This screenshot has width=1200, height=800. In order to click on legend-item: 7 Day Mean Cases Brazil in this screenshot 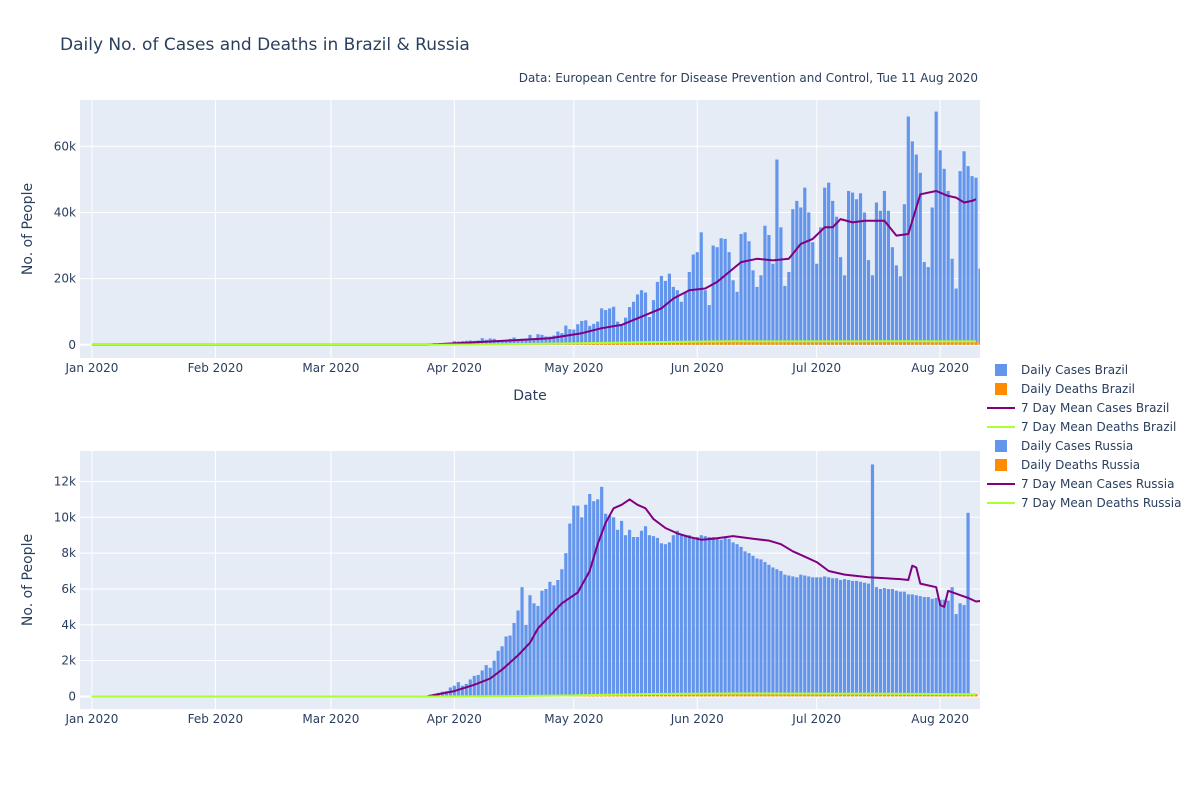, I will do `click(1078, 408)`.